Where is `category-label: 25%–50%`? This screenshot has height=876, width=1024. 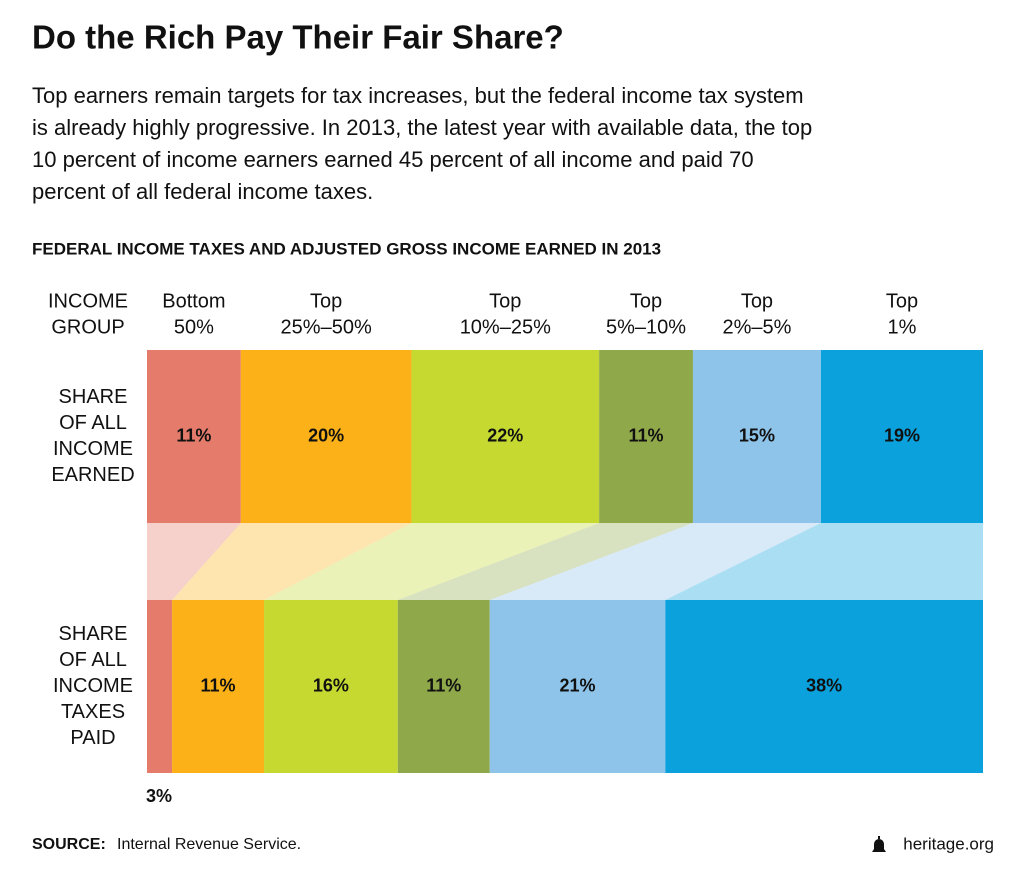
category-label: 25%–50% is located at coordinates (326, 327).